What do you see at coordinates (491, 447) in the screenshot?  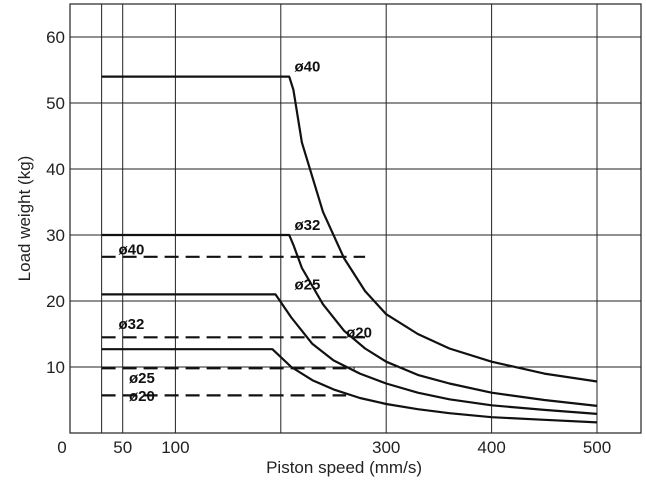 I see `x-tick-label-400: 400` at bounding box center [491, 447].